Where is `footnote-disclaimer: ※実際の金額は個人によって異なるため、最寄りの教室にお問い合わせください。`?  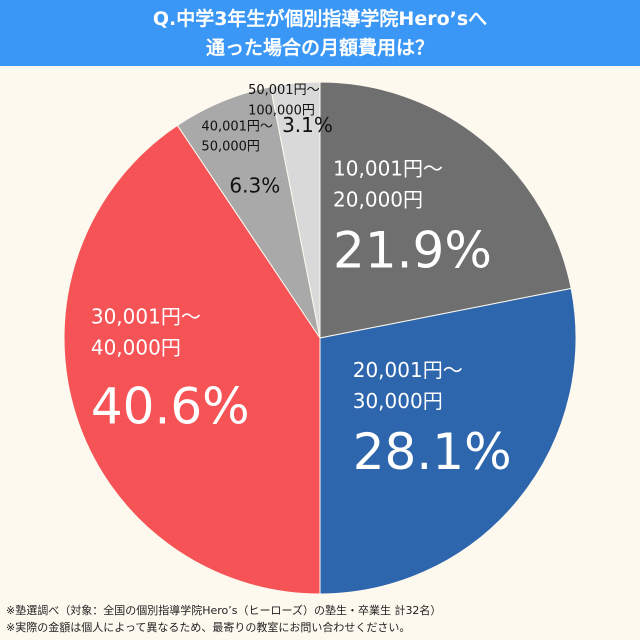 footnote-disclaimer: ※実際の金額は個人によって異なるため、最寄りの教室にお問い合わせください。 is located at coordinates (208, 627).